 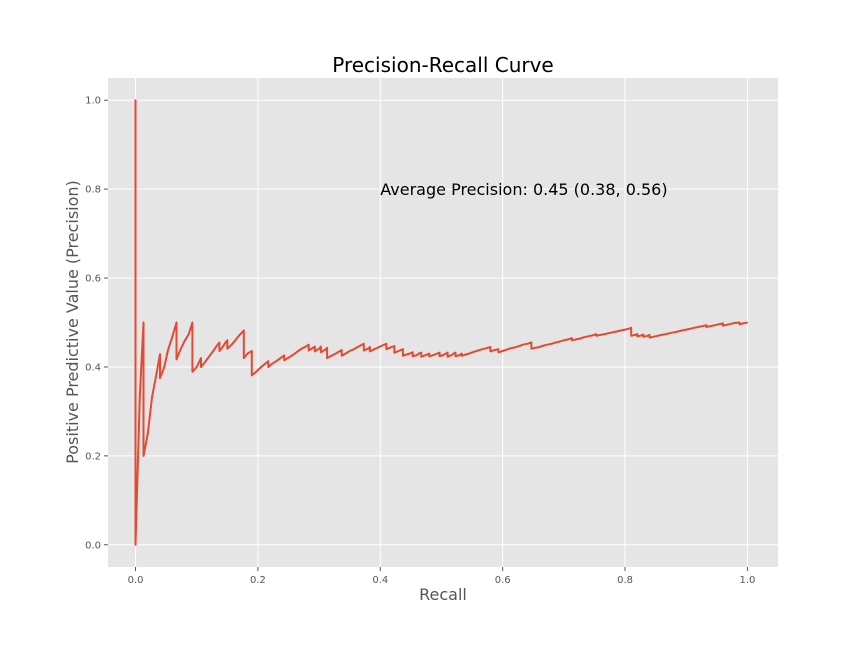 I want to click on y-tick-label: 0.6, so click(x=93, y=279).